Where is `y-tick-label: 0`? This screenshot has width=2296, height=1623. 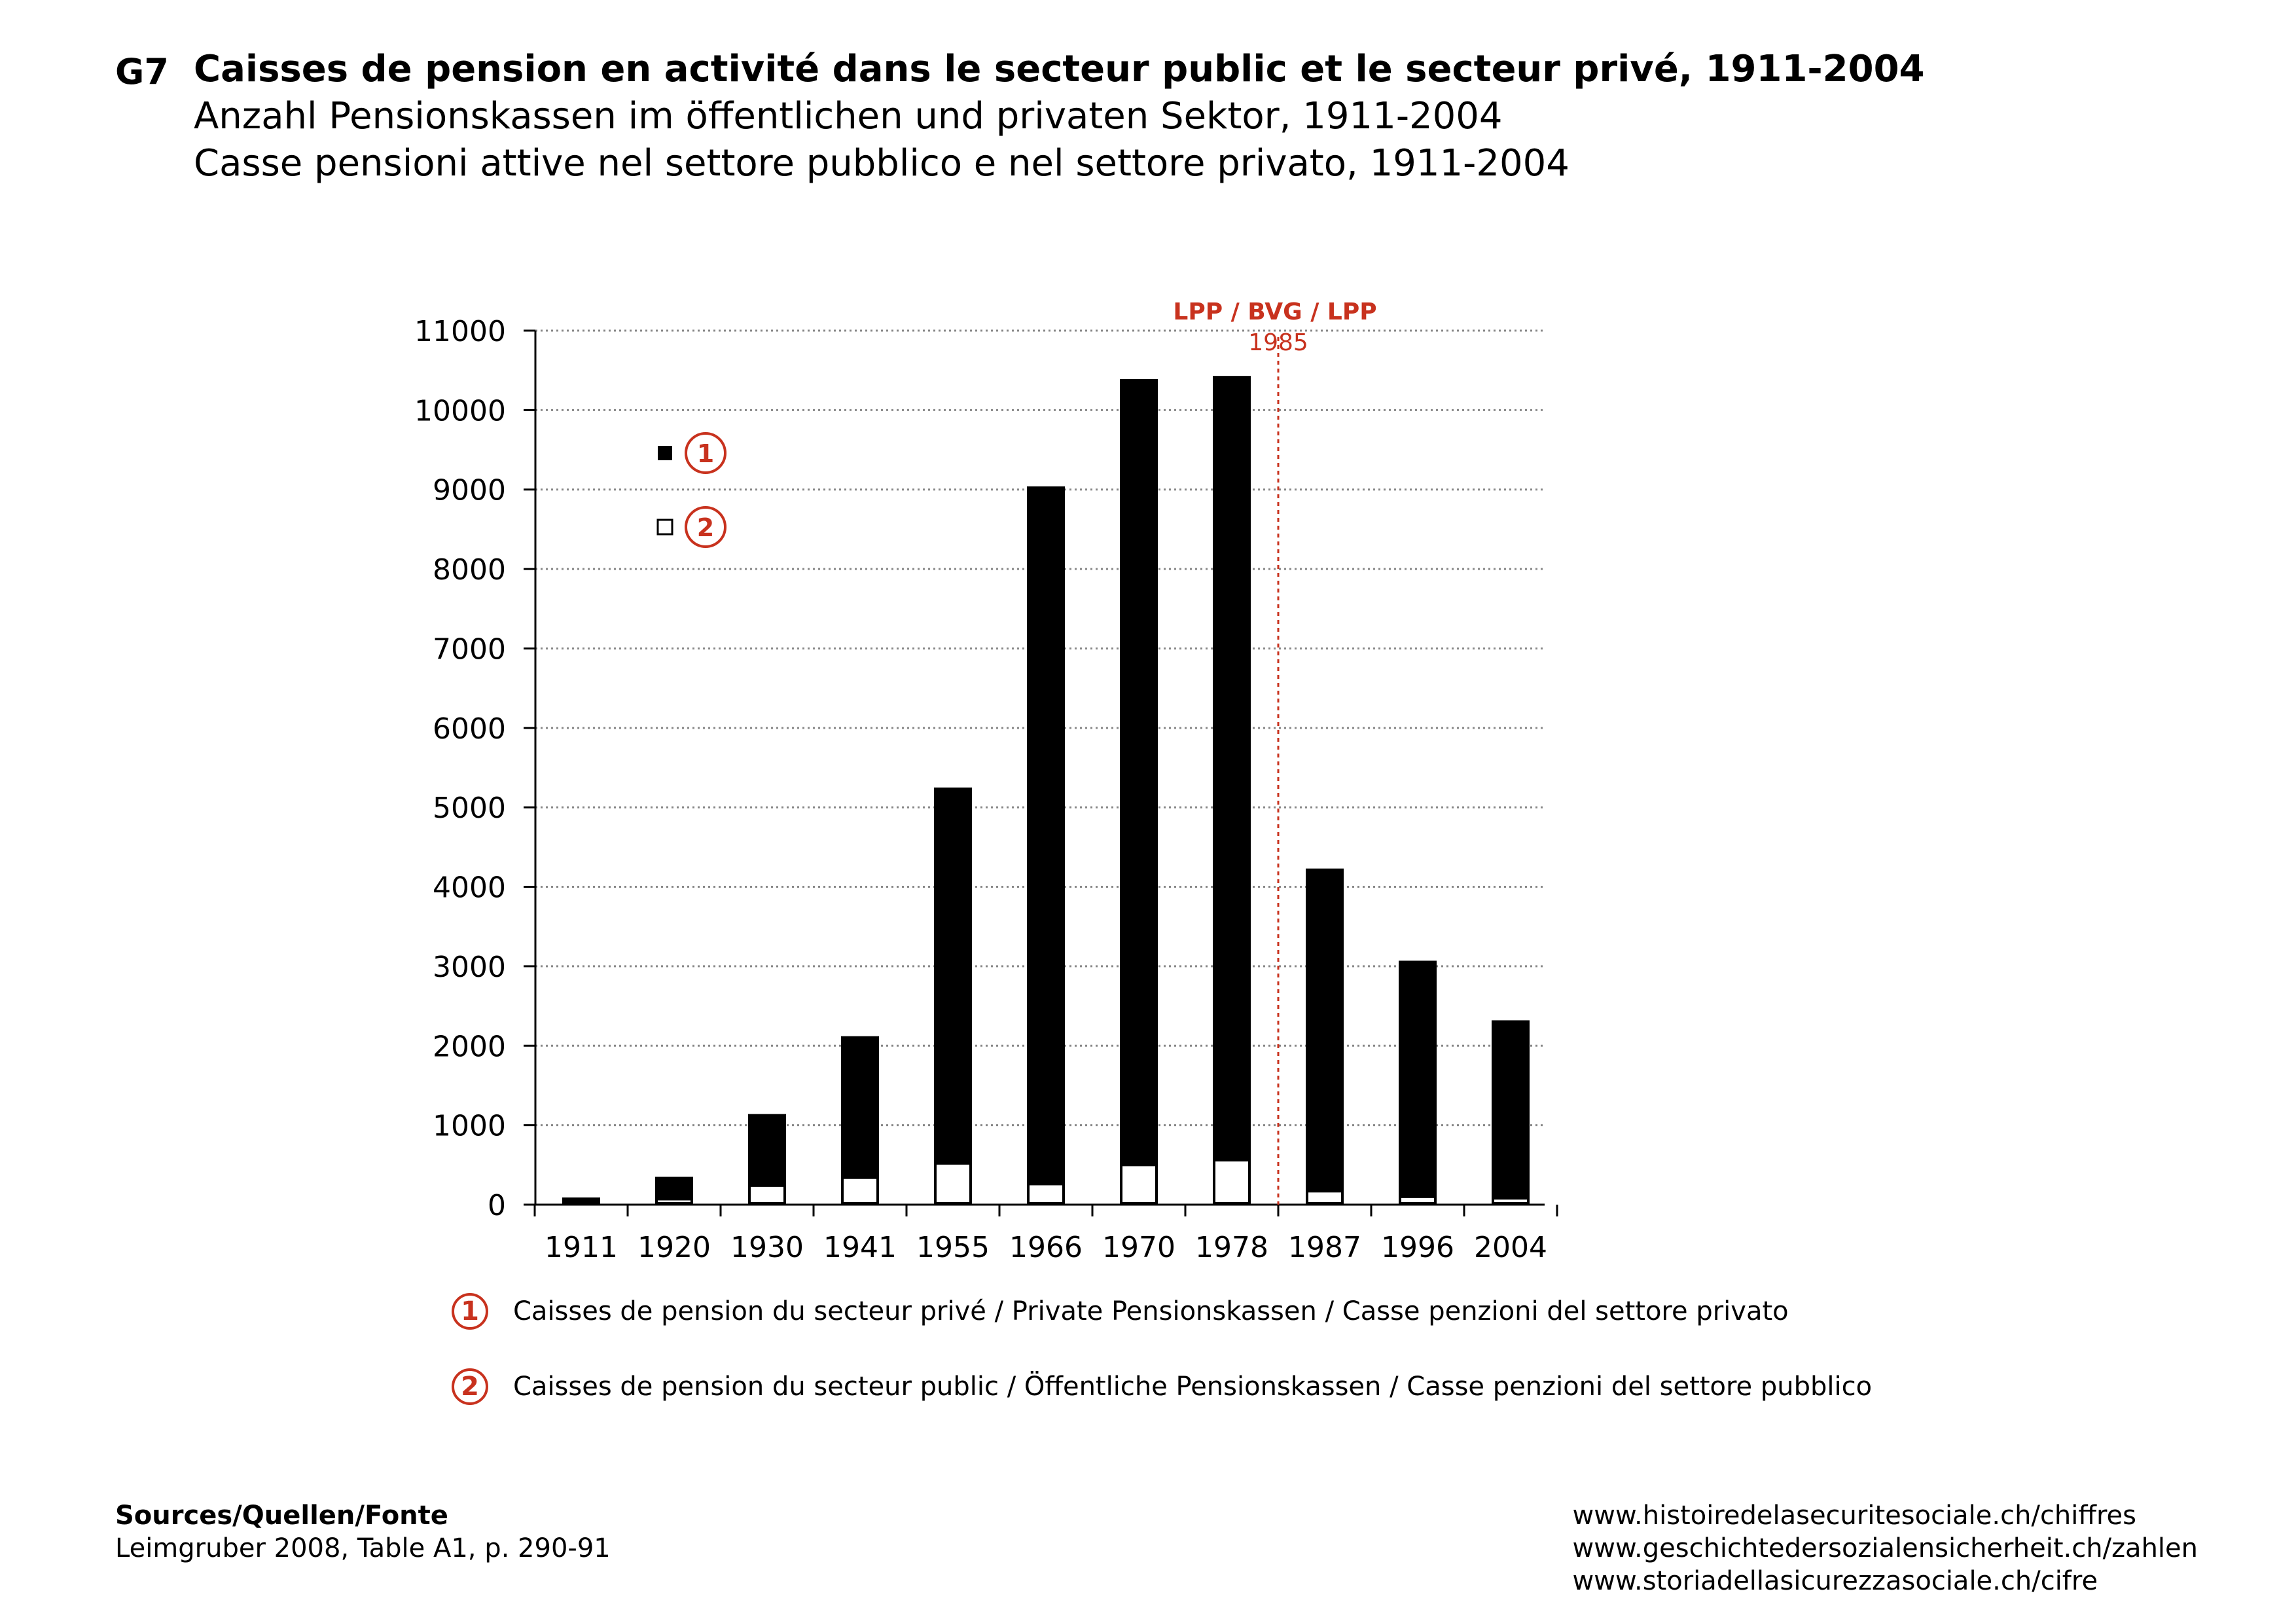
y-tick-label: 0 is located at coordinates (497, 1205).